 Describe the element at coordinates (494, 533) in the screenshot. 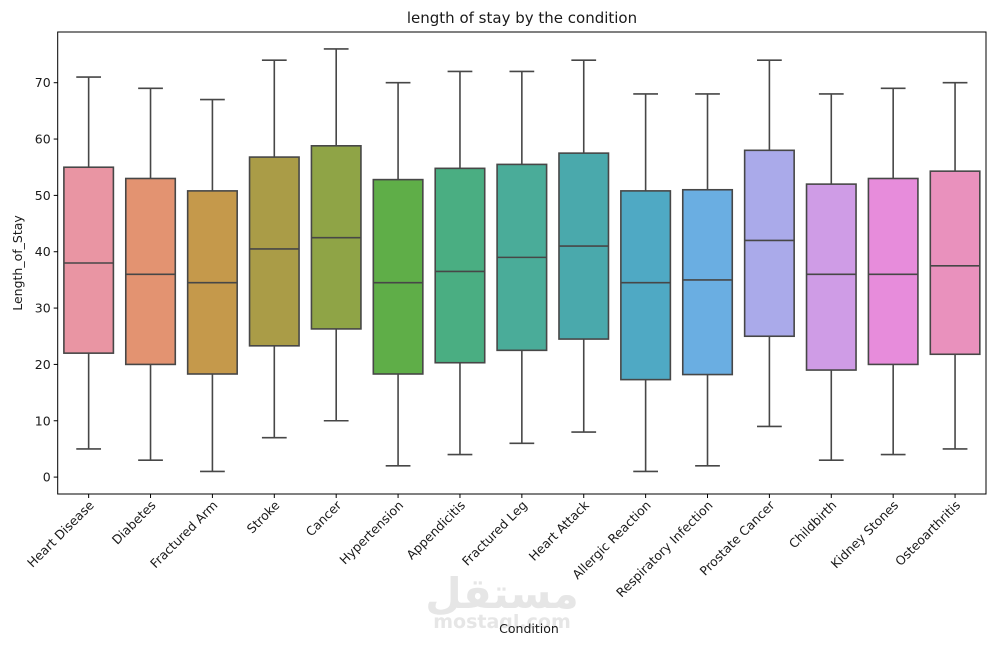

I see `x-tick-label: Fractured Leg` at that location.